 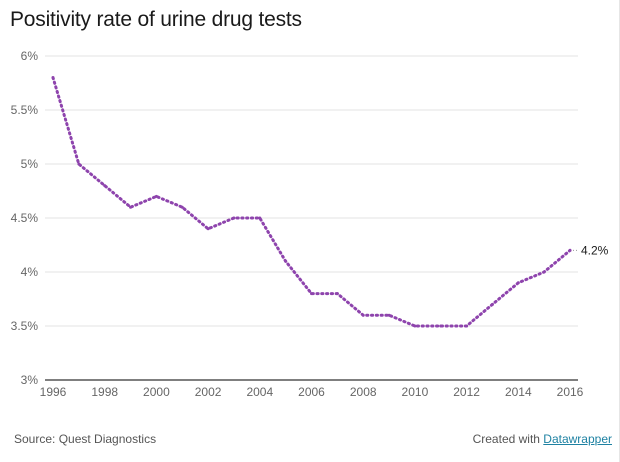 I want to click on y-tick-label: 4.5%, so click(x=25, y=218).